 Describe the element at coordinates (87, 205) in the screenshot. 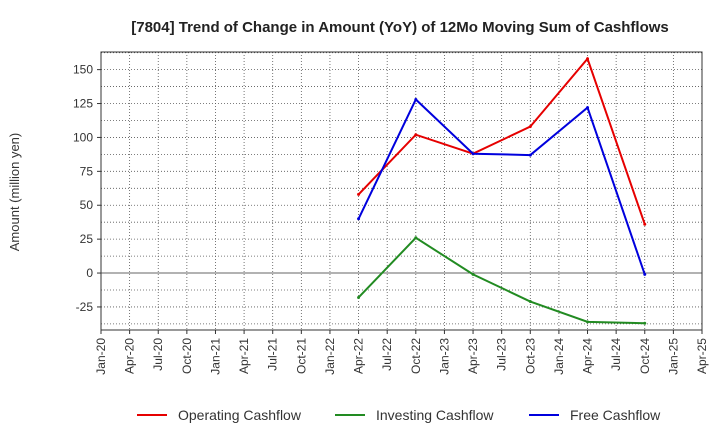

I see `y-tick-label: 50` at that location.